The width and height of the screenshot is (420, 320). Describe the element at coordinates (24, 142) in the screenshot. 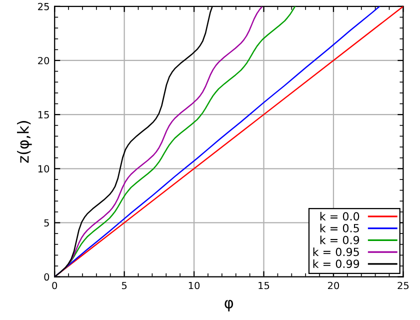

I see `y-axis-title: z(φ,k)` at that location.